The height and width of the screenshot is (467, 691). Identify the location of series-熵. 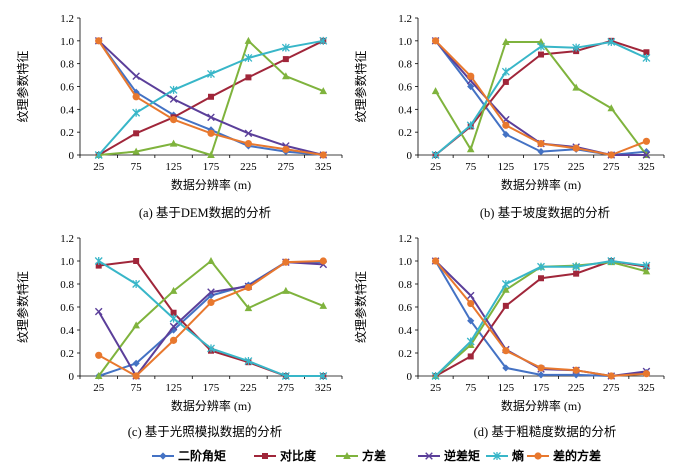
(541, 98).